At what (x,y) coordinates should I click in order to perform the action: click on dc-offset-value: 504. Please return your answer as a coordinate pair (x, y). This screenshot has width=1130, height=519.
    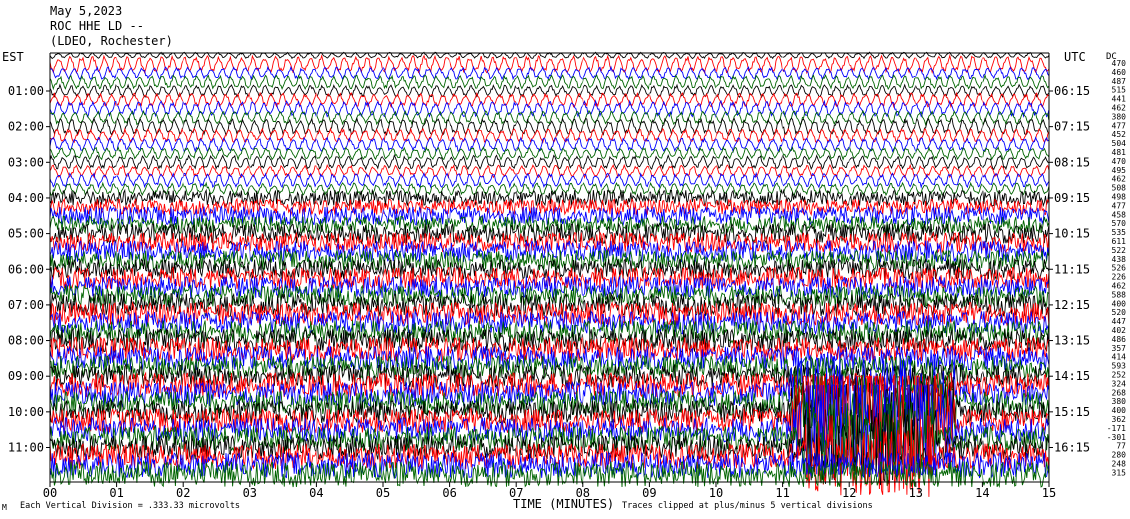
    Looking at the image, I should click on (1119, 143).